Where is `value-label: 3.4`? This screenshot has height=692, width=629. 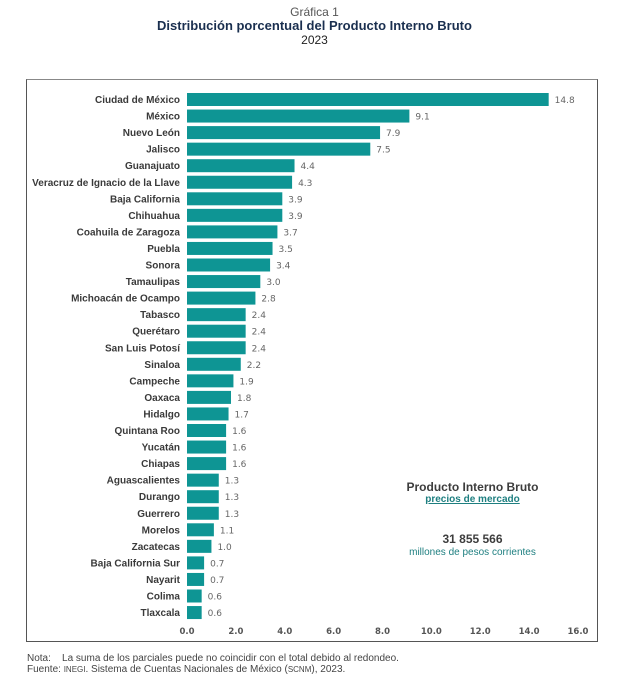
value-label: 3.4 is located at coordinates (283, 267).